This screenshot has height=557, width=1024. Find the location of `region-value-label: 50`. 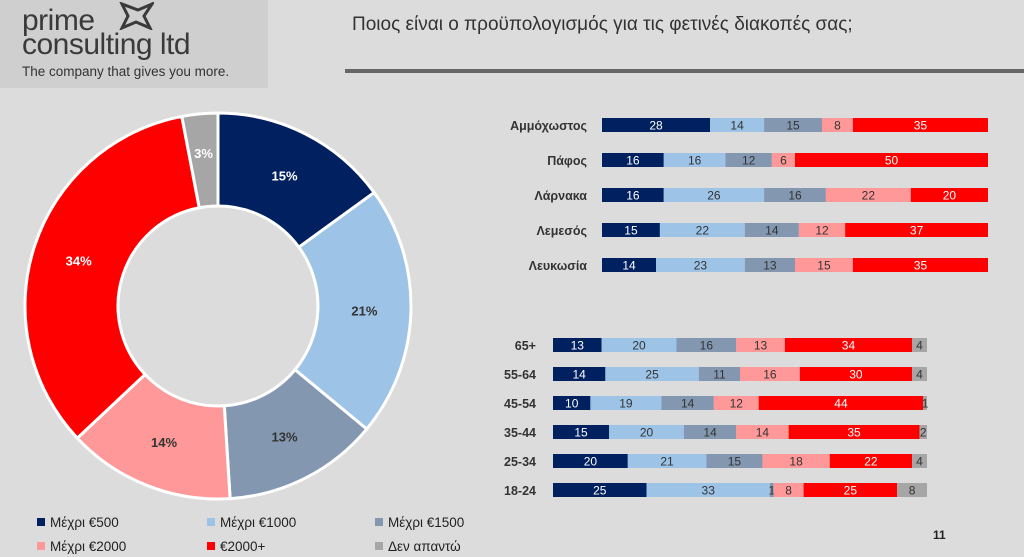

region-value-label: 50 is located at coordinates (892, 161).